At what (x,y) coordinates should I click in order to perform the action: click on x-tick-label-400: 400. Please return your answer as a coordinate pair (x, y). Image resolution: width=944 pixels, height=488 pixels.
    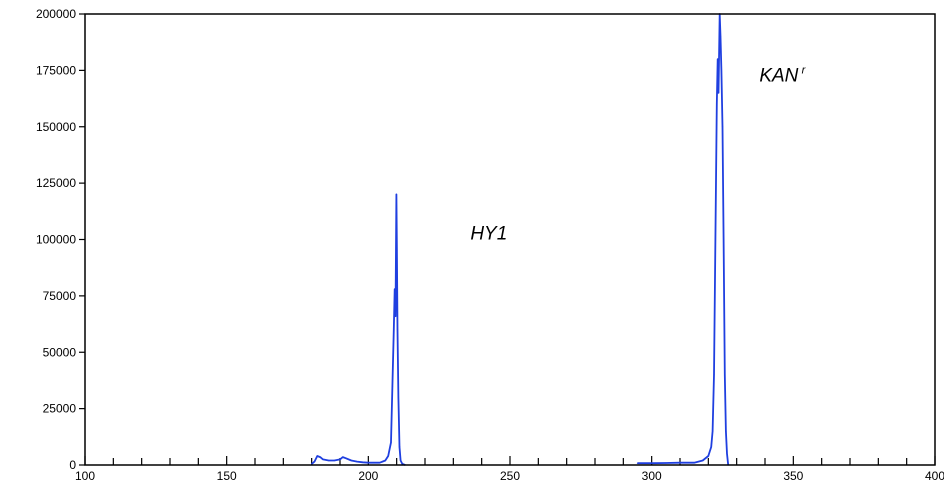
    Looking at the image, I should click on (934, 476).